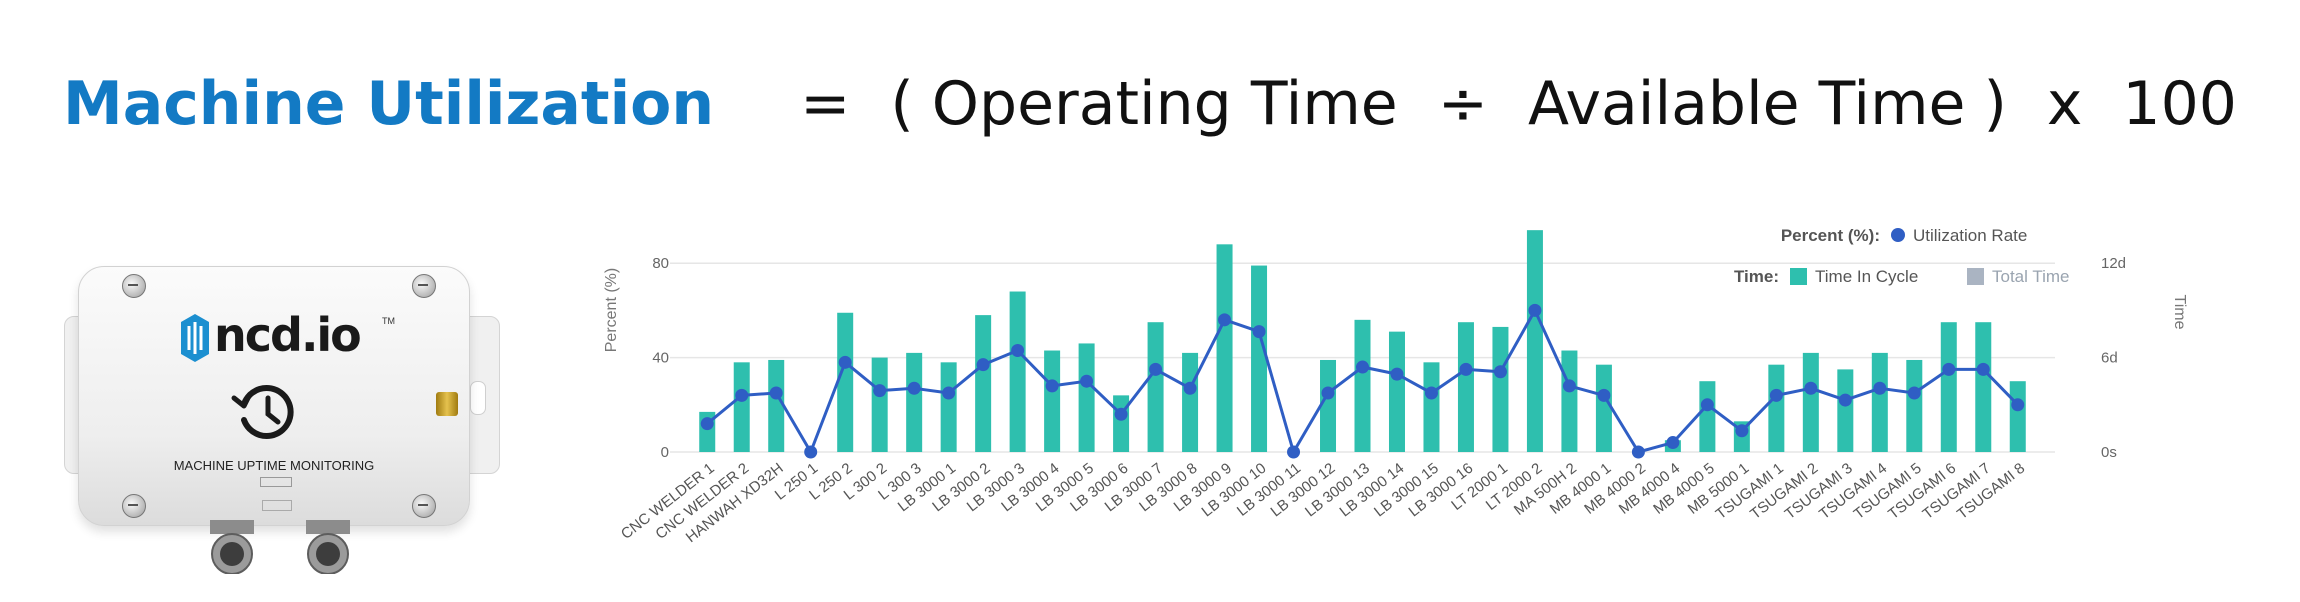 The height and width of the screenshot is (602, 2300). Describe the element at coordinates (1746, 104) in the screenshot. I see `formula-denominator: Available Time` at that location.